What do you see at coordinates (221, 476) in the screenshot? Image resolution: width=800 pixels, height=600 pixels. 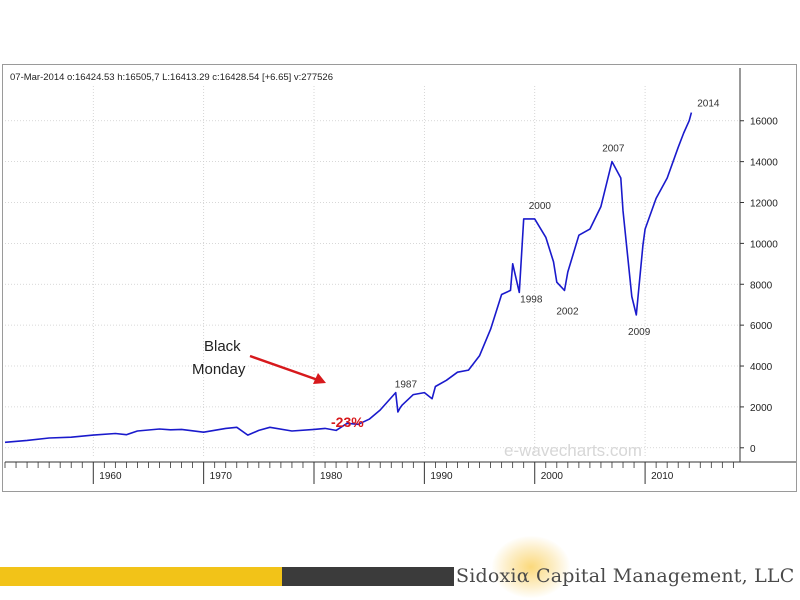 I see `x-tick-label: 1970` at bounding box center [221, 476].